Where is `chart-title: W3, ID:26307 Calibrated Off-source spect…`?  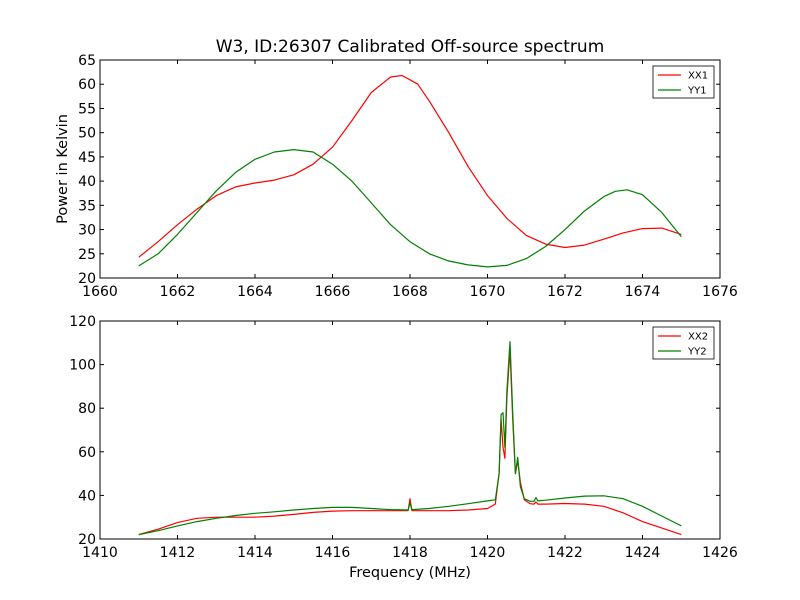
chart-title: W3, ID:26307 Calibrated Off-source spect… is located at coordinates (410, 47).